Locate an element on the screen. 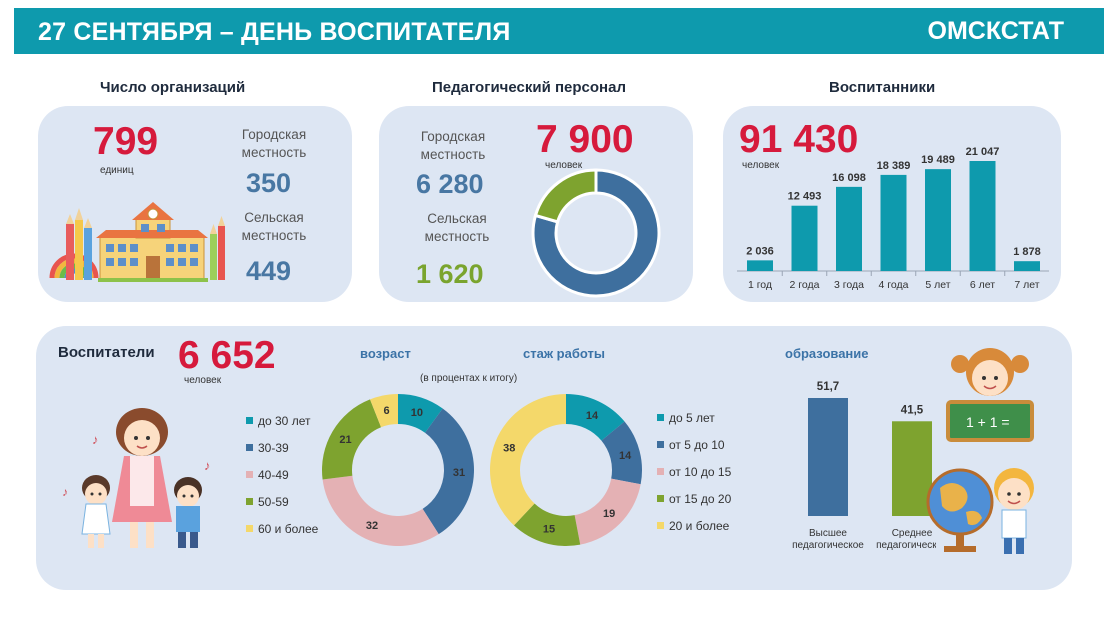 This screenshot has height=628, width=1104. teachers-title: Воспитатели is located at coordinates (106, 352).